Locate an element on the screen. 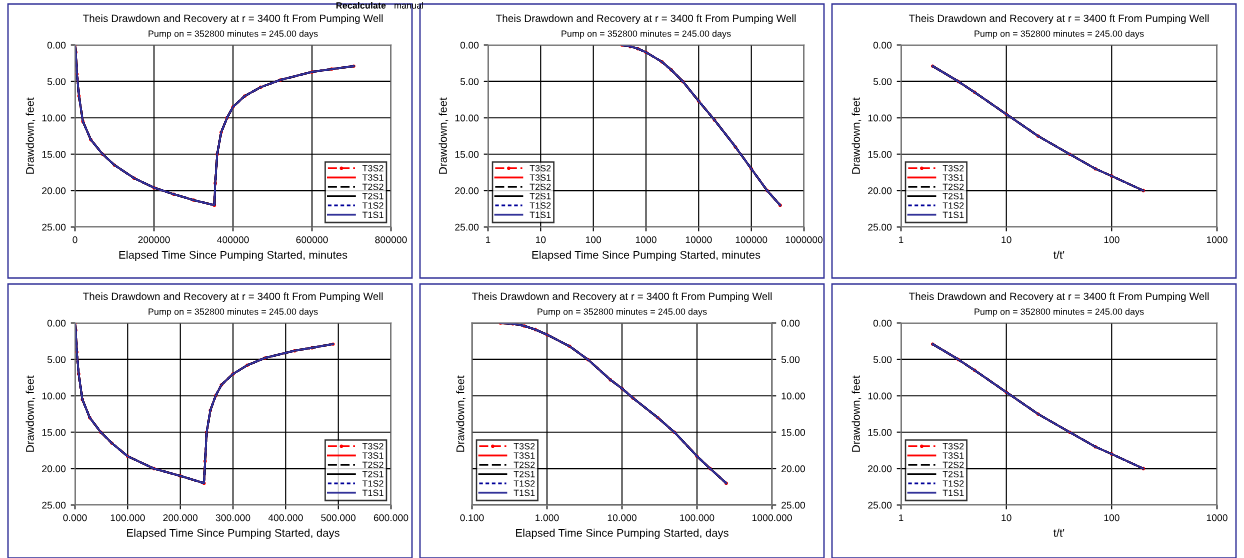 The width and height of the screenshot is (1244, 558). x-tick-label: 1.000 is located at coordinates (547, 518).